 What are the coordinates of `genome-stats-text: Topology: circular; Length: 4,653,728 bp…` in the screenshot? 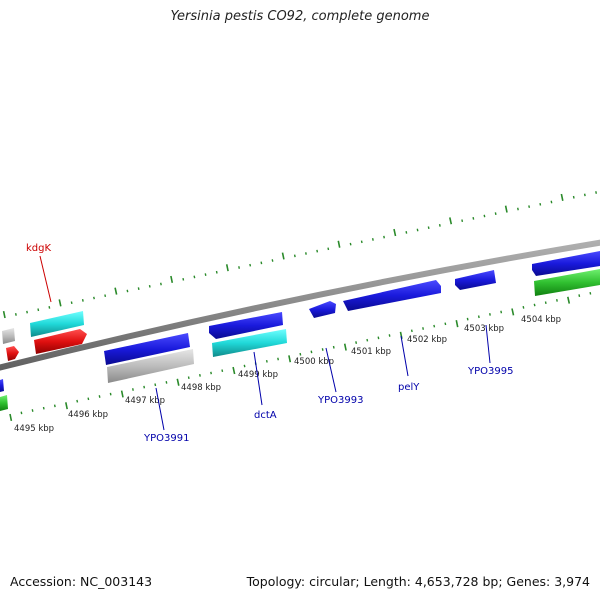 It's located at (418, 581).